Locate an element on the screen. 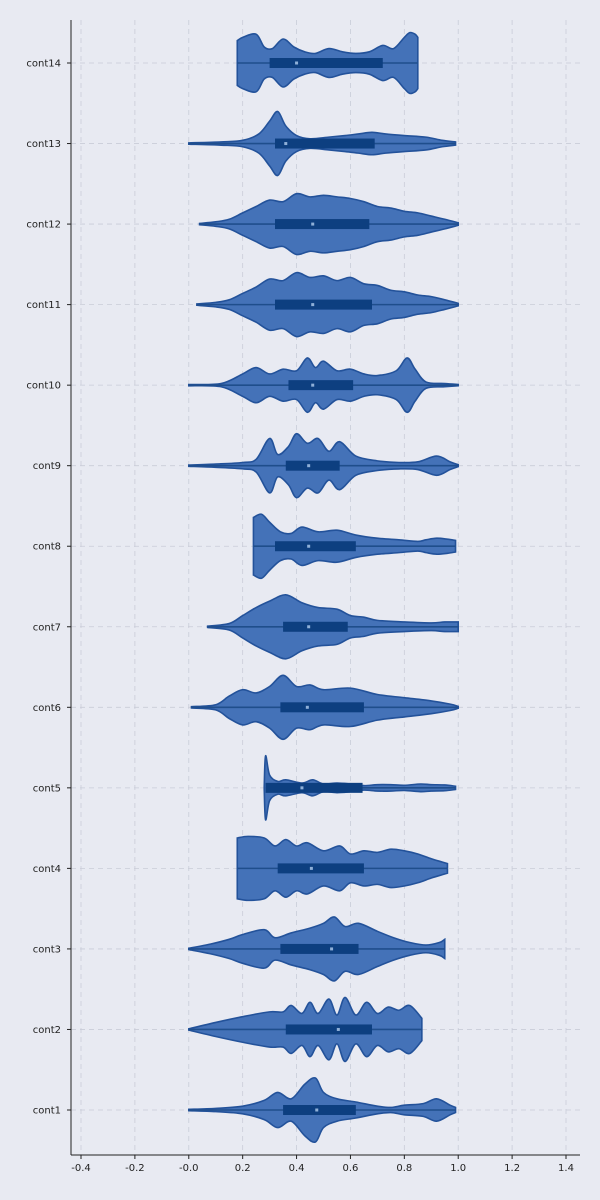 This screenshot has width=600, height=1200. x-tick-label: 0.6 is located at coordinates (350, 1168).